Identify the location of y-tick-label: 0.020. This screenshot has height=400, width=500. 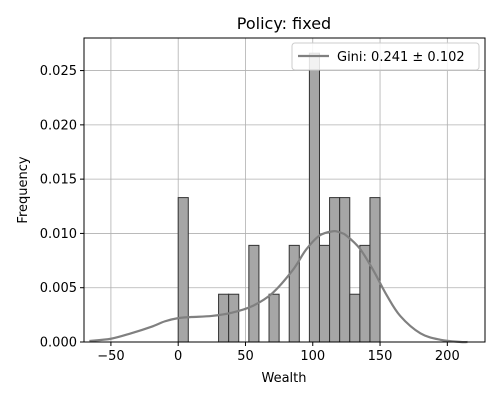
(58, 125).